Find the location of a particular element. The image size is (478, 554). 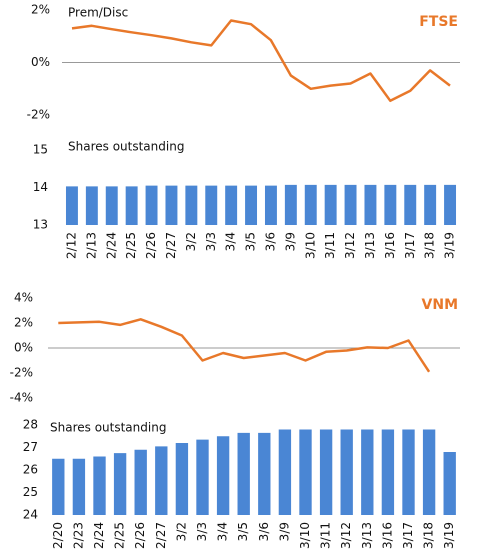

y-tick-label: 25 is located at coordinates (30, 492).